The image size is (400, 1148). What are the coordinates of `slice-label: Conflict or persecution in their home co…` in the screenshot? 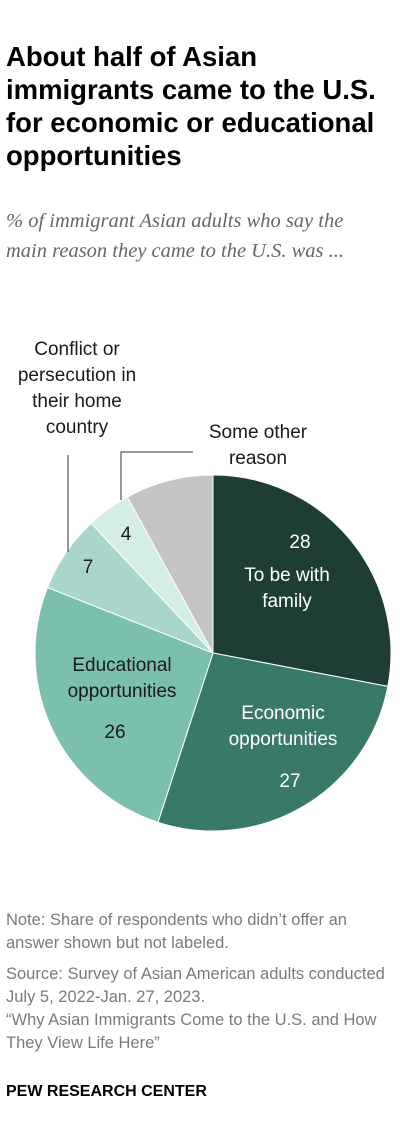 It's located at (77, 388).